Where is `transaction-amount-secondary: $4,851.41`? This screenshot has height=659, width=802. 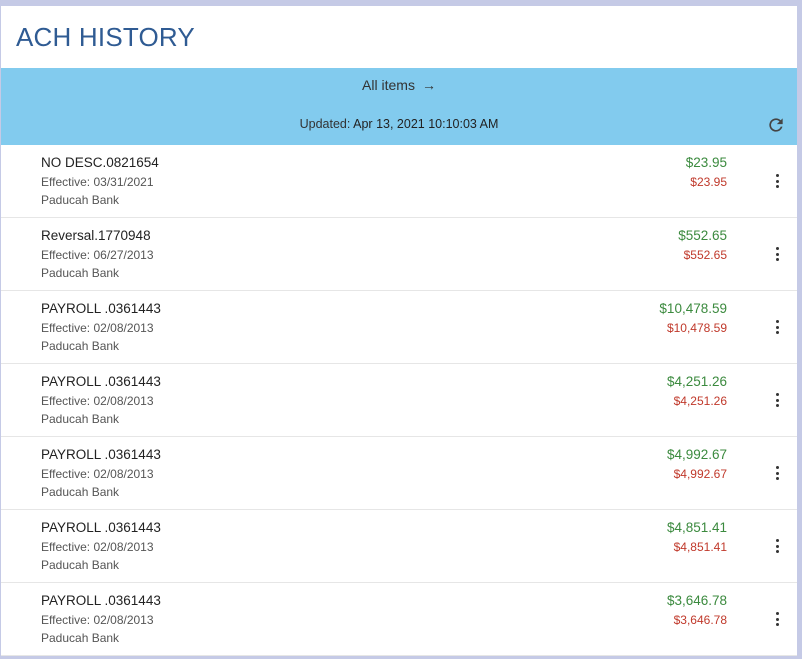
transaction-amount-secondary: $4,851.41 is located at coordinates (700, 547).